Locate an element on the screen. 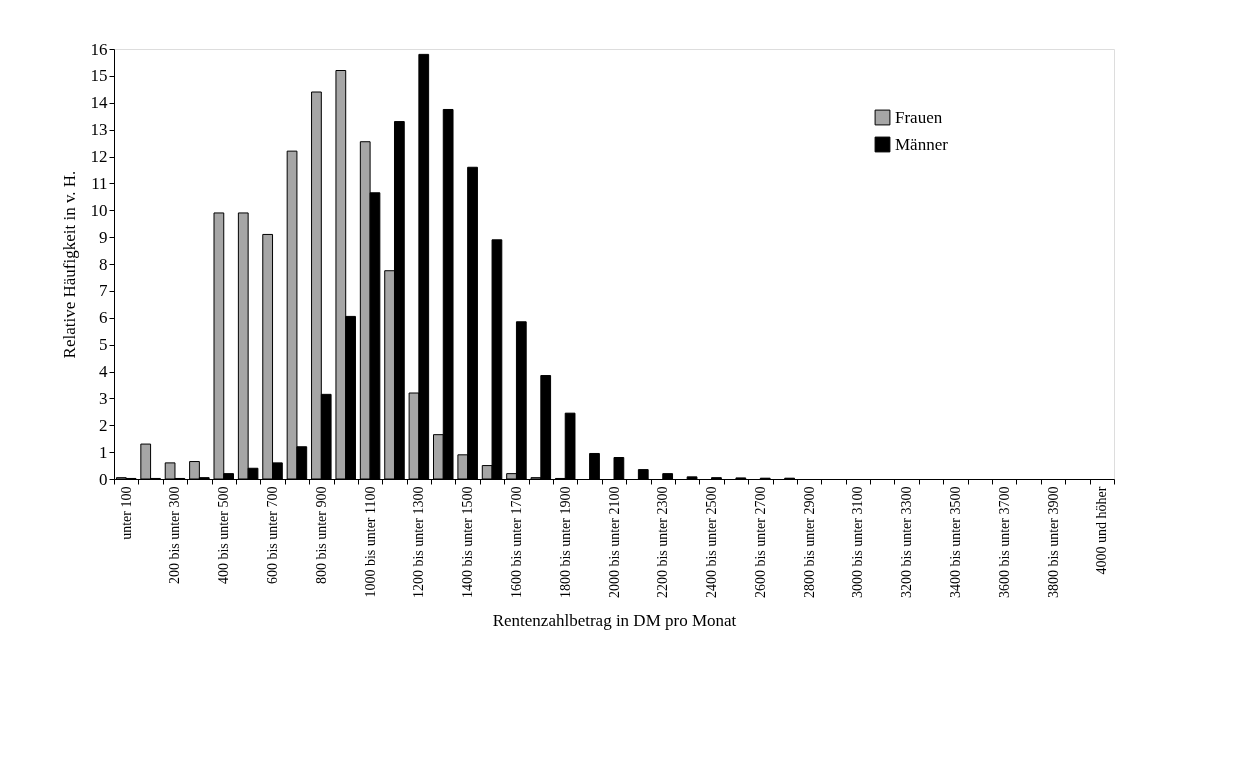 Image resolution: width=1258 pixels, height=776 pixels. y-tick-label: 4 is located at coordinates (103, 371).